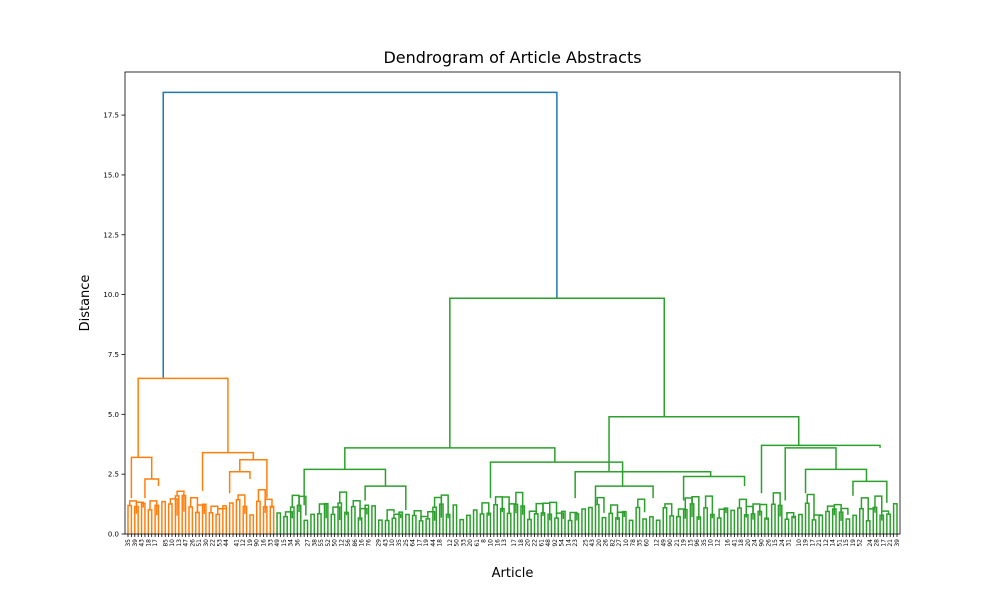 The image size is (1000, 600). Describe the element at coordinates (179, 543) in the screenshot. I see `x-leaf-label: 13` at that location.